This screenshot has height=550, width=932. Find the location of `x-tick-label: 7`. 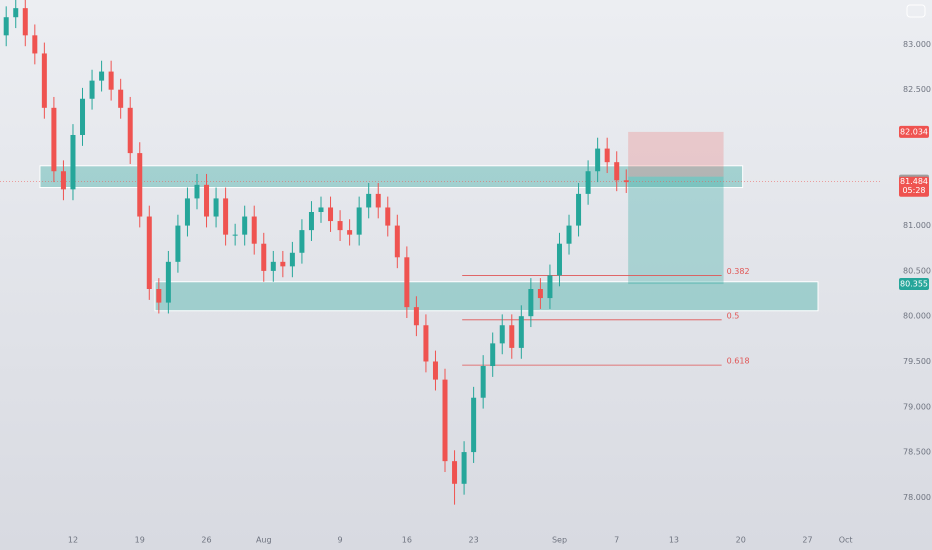

x-tick-label: 7 is located at coordinates (616, 540).